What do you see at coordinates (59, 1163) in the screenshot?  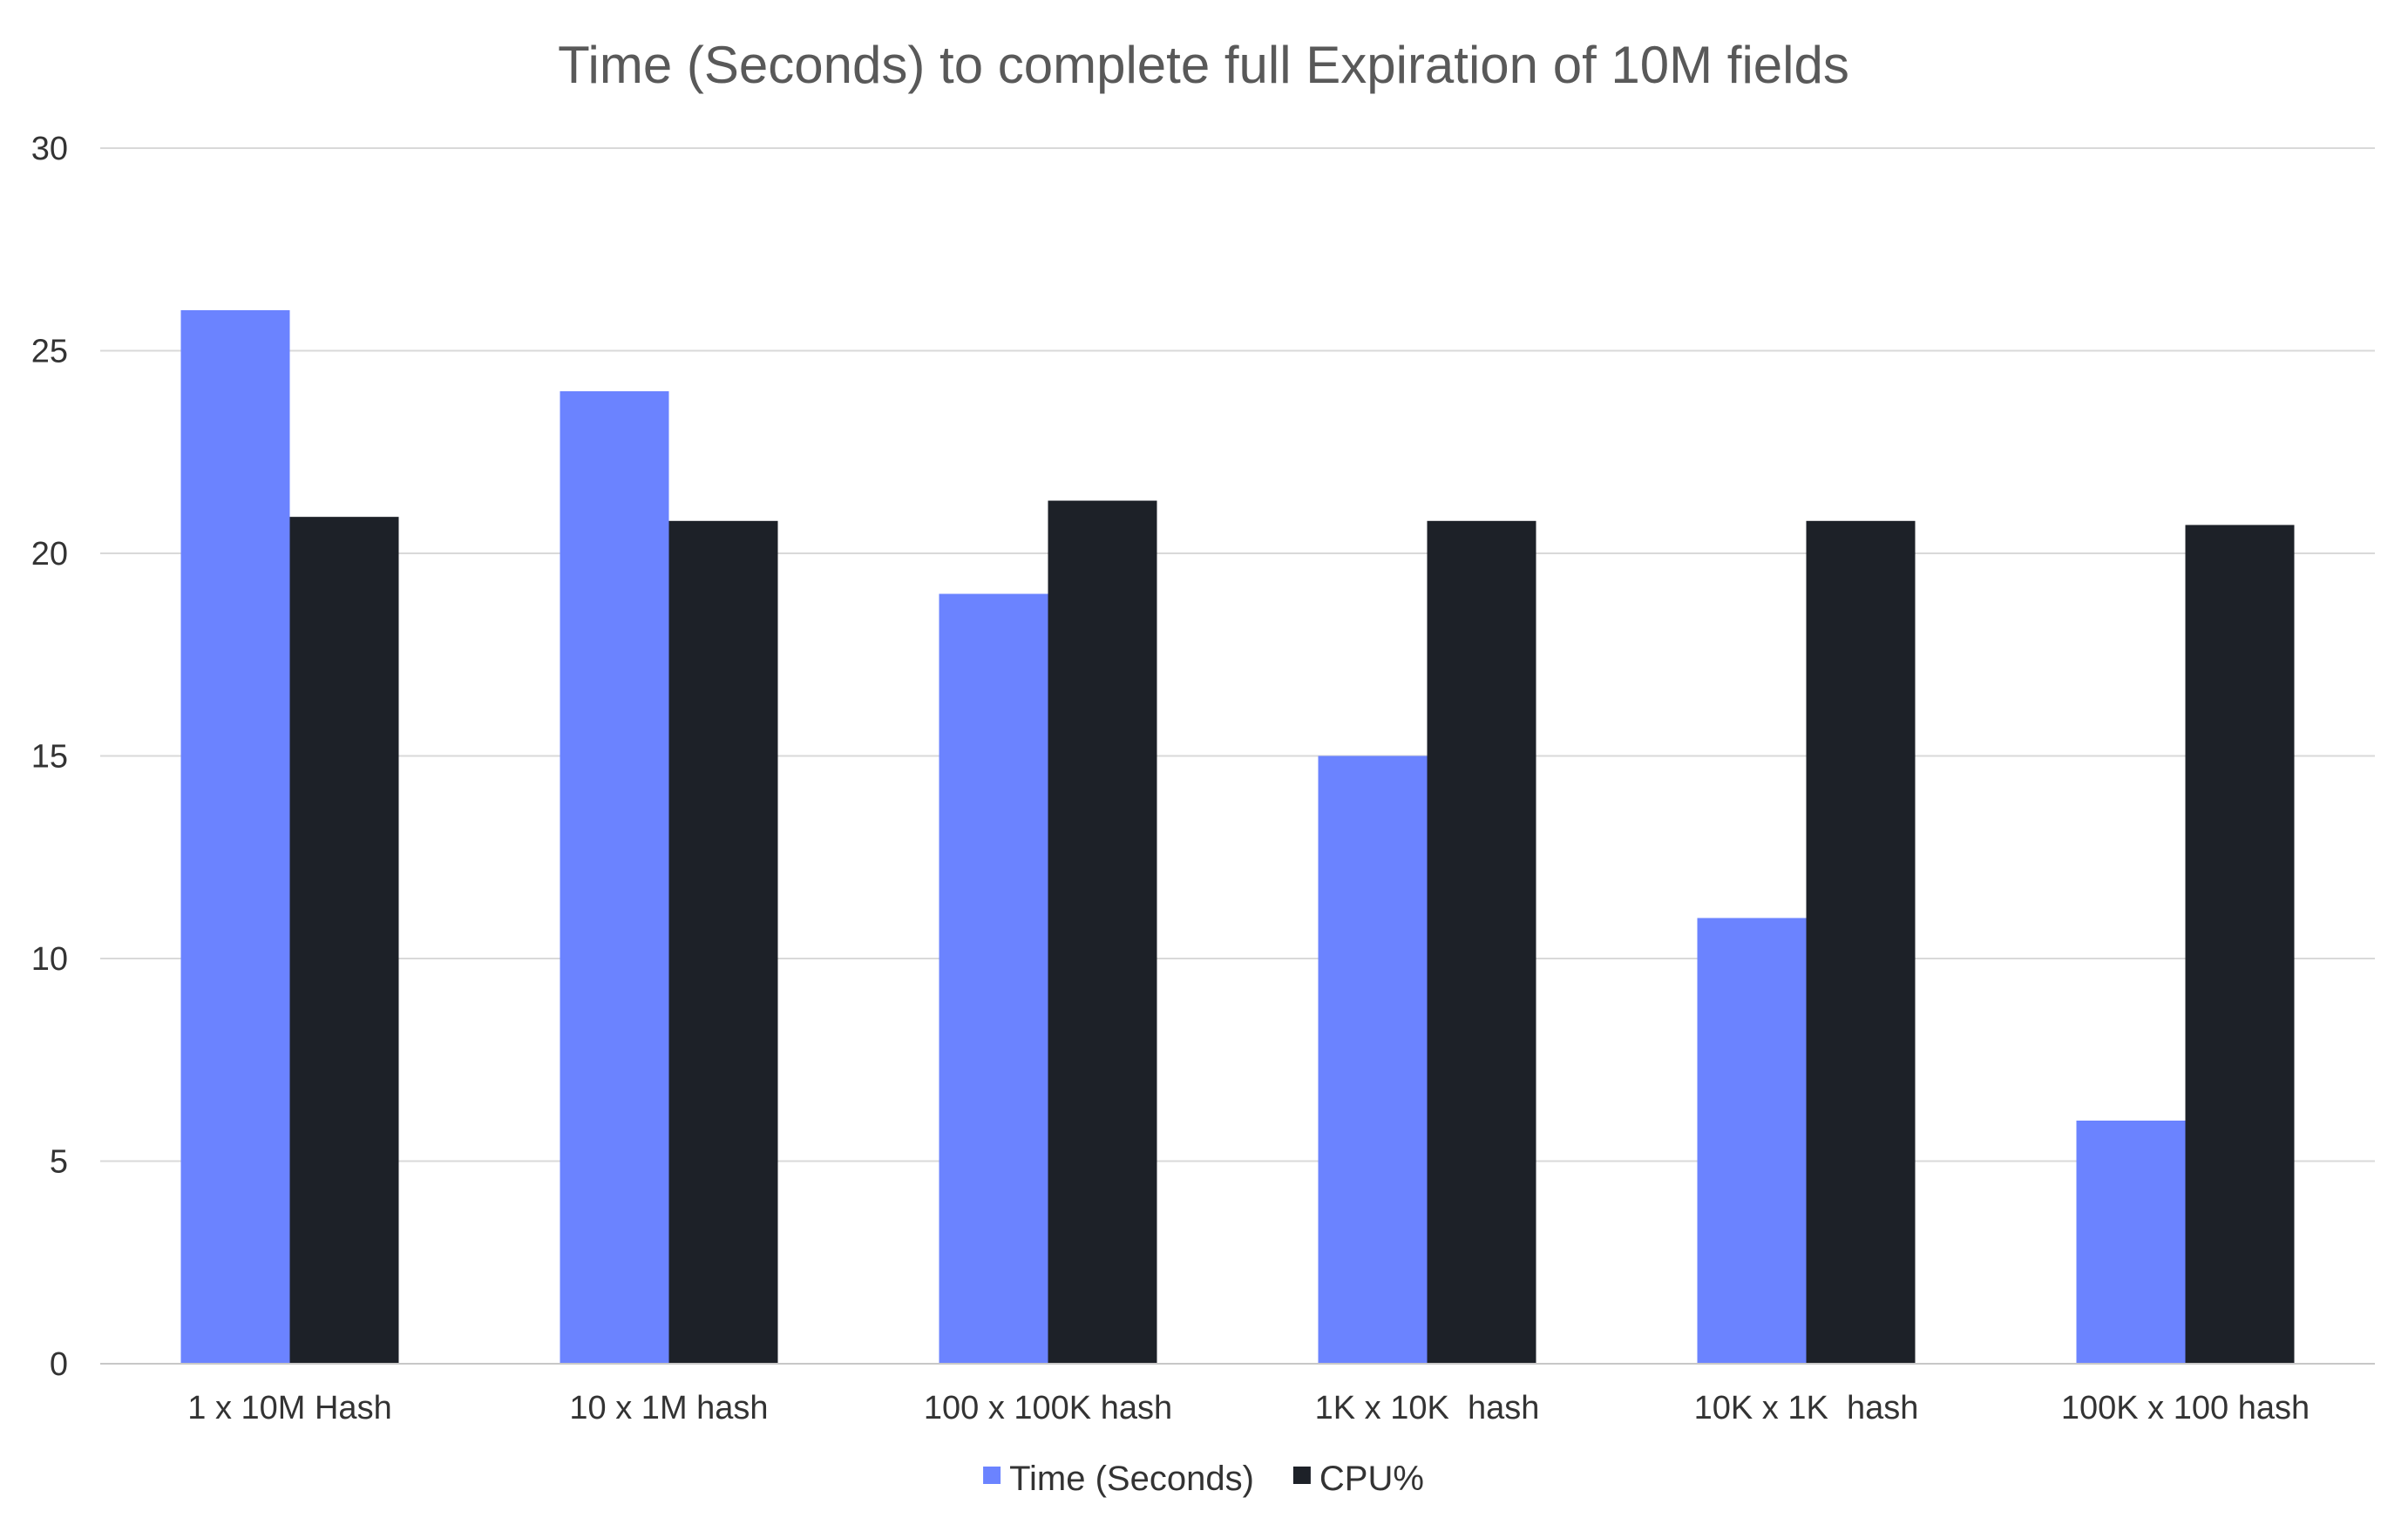 I see `y-tick-label: 5` at bounding box center [59, 1163].